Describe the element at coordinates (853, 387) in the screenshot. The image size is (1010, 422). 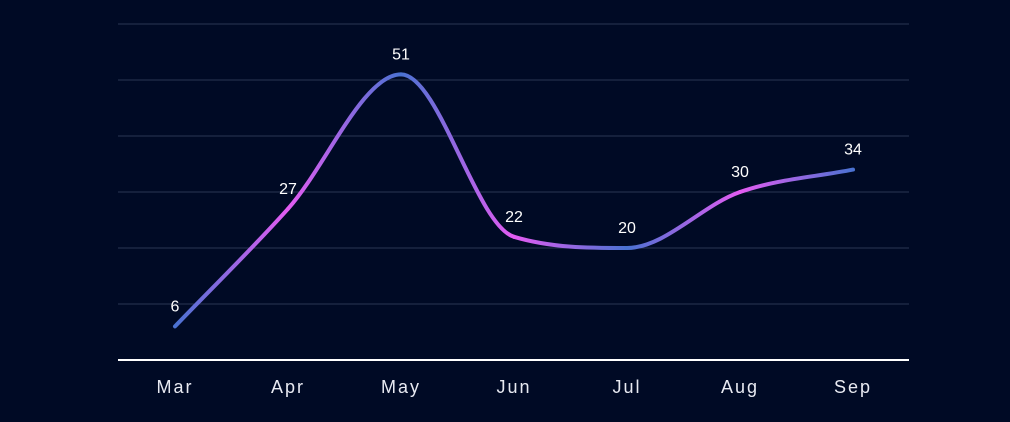
I see `x-tick-label: Sep` at that location.